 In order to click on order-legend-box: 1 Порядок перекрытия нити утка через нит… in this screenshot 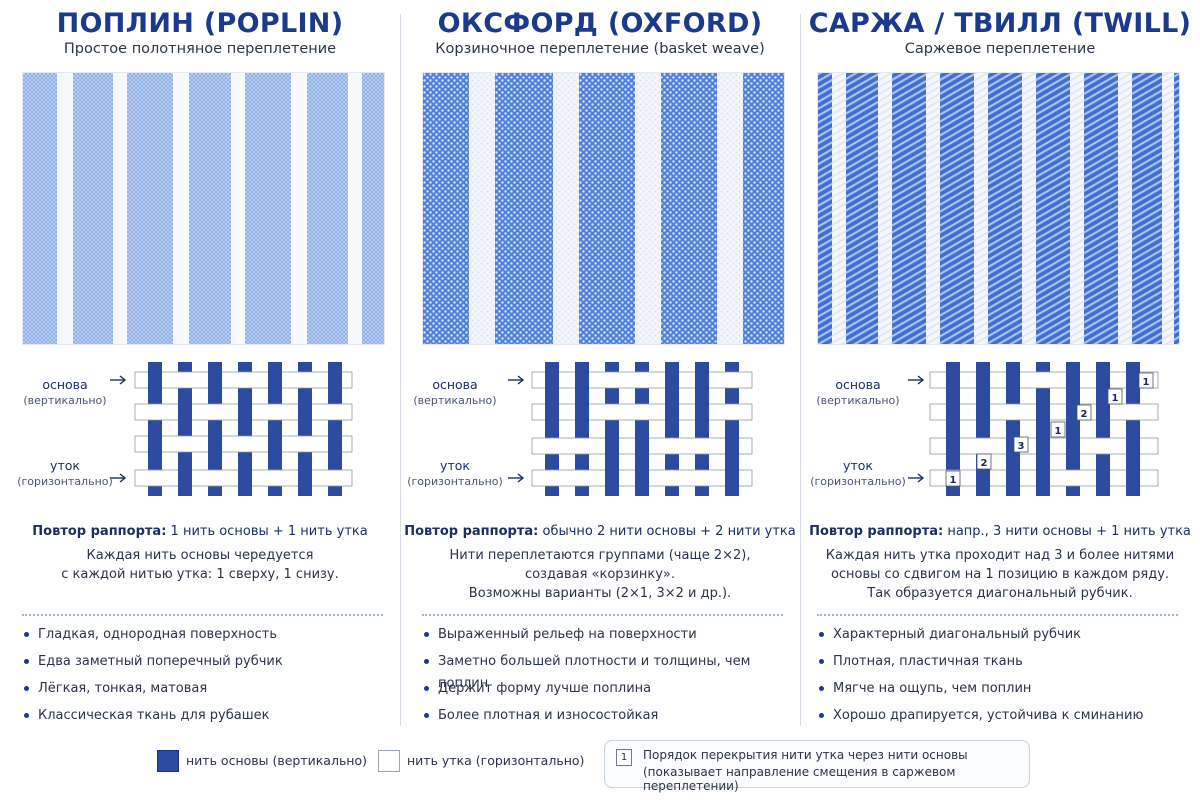, I will do `click(817, 766)`.